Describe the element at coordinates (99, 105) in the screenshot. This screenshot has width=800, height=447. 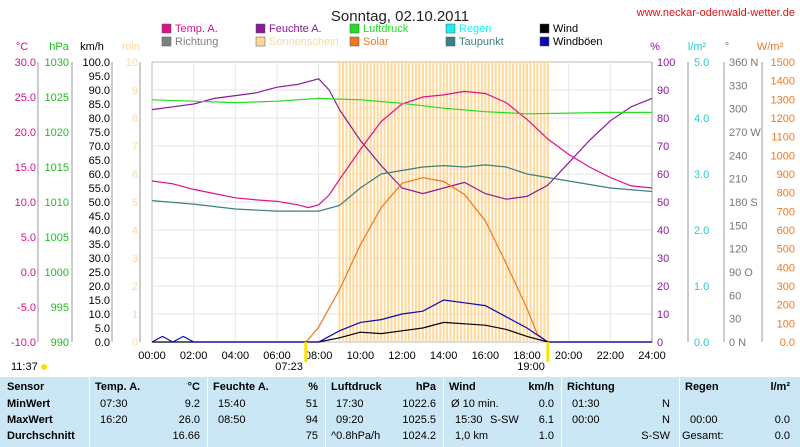
I see `wind-tick-label: 85.0` at that location.